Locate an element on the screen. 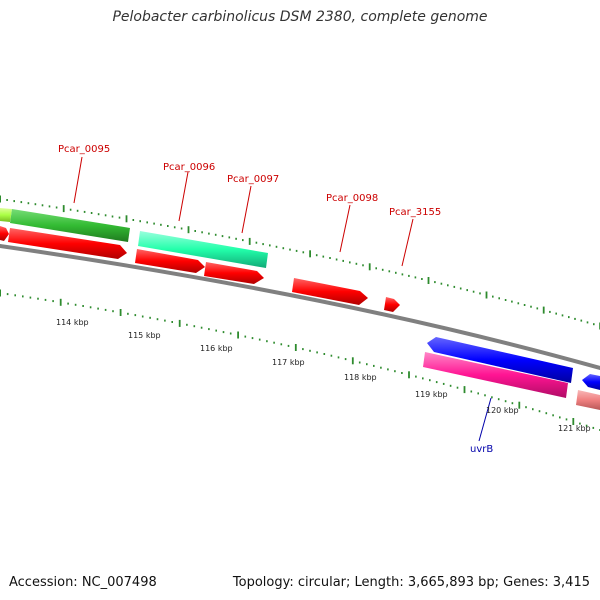  gene-label-pcar0098: Pcar_0098 is located at coordinates (352, 198).